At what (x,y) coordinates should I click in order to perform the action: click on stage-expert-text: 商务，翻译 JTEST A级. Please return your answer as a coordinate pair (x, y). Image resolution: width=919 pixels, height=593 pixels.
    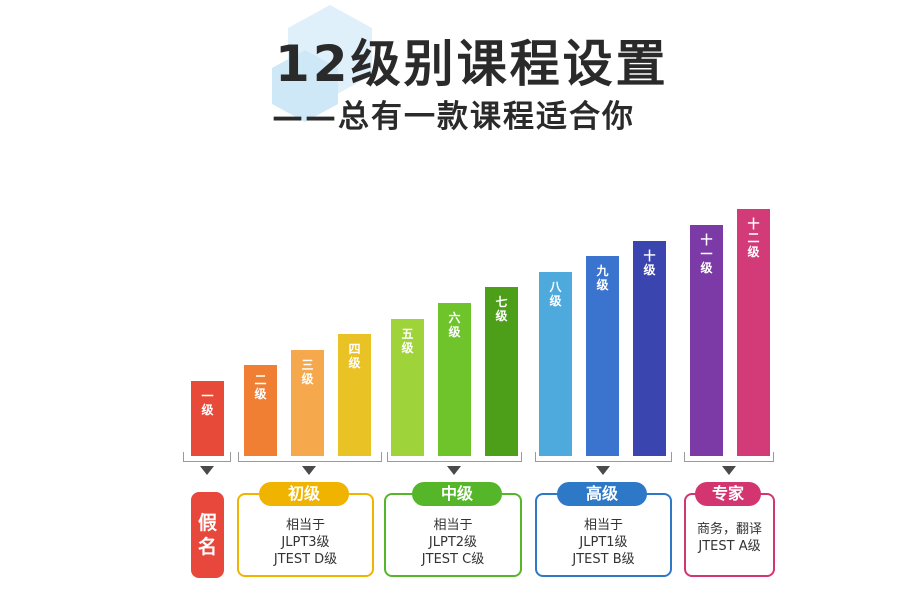
    Looking at the image, I should click on (729, 538).